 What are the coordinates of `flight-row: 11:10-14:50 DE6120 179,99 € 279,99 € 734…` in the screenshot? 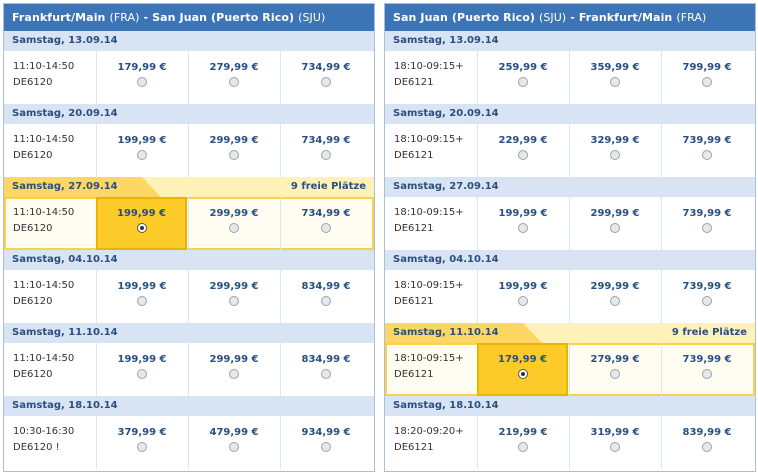 It's located at (189, 77).